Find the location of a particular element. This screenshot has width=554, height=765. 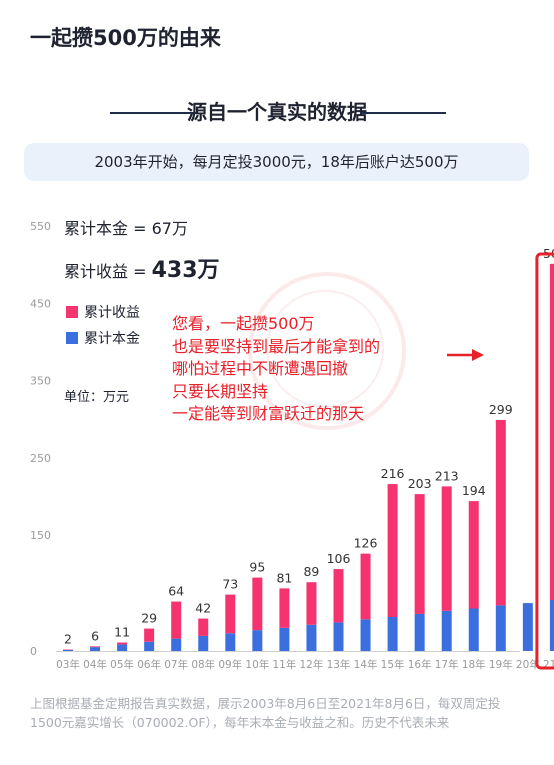

y-tick-label: 150 is located at coordinates (40, 535).